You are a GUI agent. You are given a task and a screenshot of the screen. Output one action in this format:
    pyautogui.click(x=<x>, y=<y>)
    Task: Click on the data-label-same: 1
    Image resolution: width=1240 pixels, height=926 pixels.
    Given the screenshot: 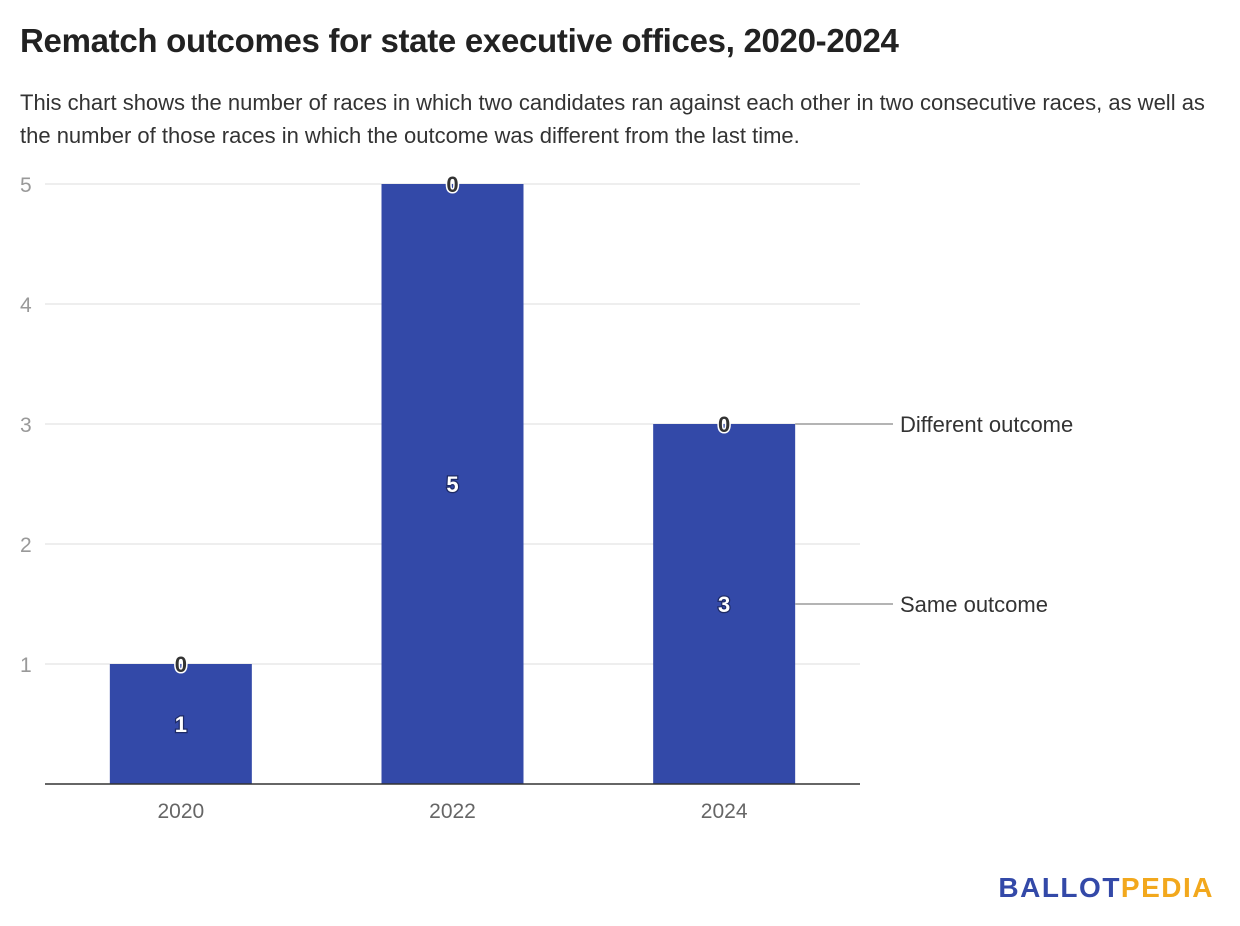 What is the action you would take?
    pyautogui.click(x=181, y=724)
    